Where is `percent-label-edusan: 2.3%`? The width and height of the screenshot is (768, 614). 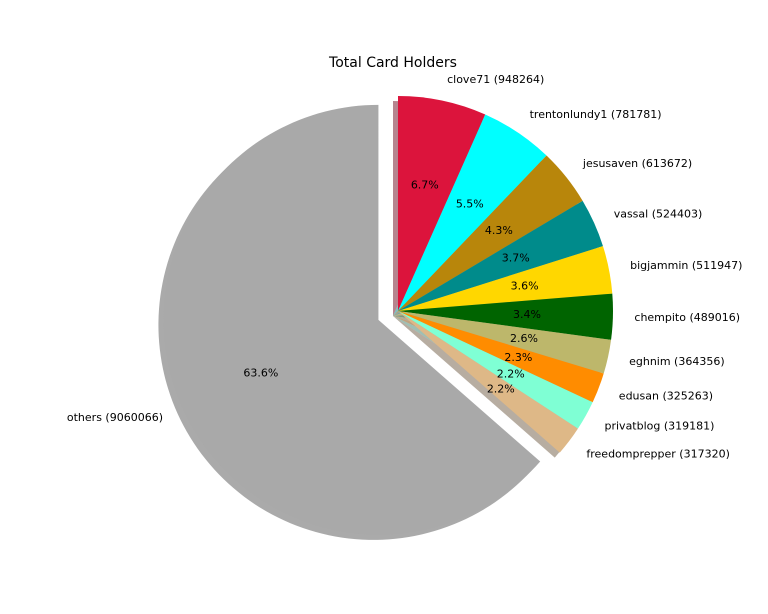 percent-label-edusan: 2.3% is located at coordinates (518, 357).